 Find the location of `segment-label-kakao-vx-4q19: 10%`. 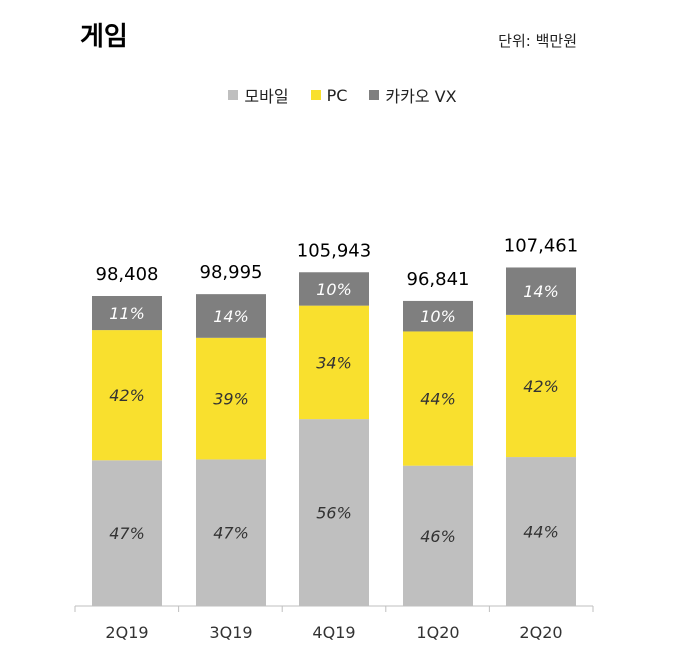

segment-label-kakao-vx-4q19: 10% is located at coordinates (334, 289).